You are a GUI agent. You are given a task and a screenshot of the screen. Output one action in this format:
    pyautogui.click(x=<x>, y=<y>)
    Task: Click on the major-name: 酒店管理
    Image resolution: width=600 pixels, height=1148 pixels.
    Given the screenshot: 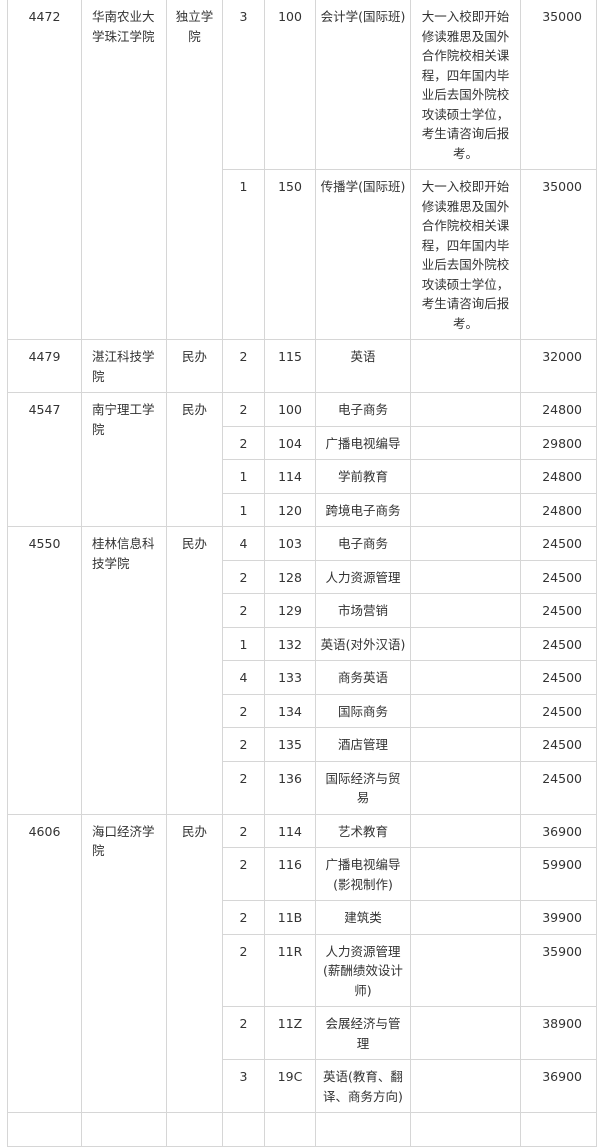 What is the action you would take?
    pyautogui.click(x=363, y=744)
    